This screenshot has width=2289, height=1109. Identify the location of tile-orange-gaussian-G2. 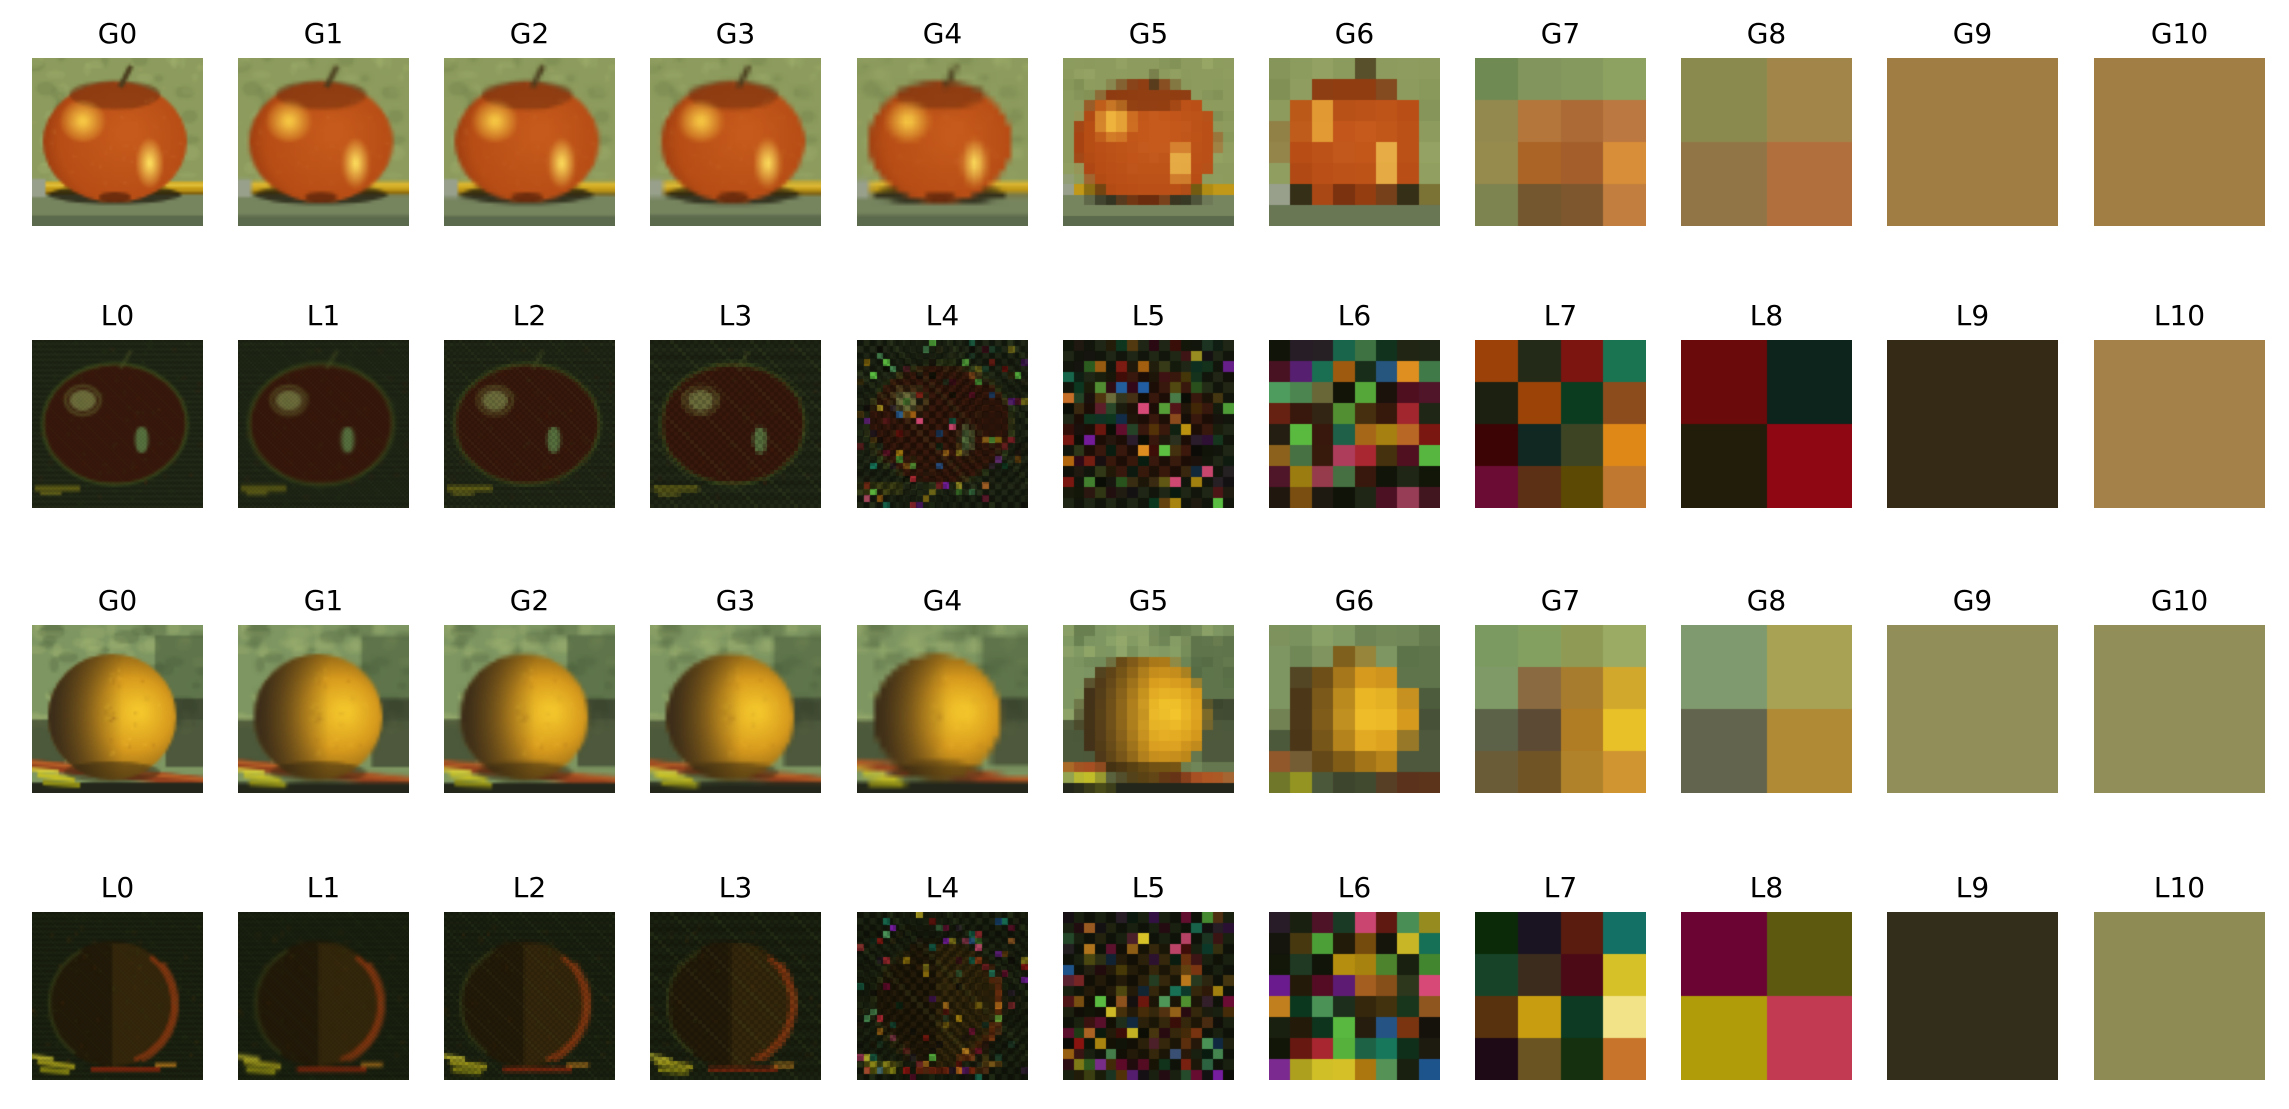
(529, 709).